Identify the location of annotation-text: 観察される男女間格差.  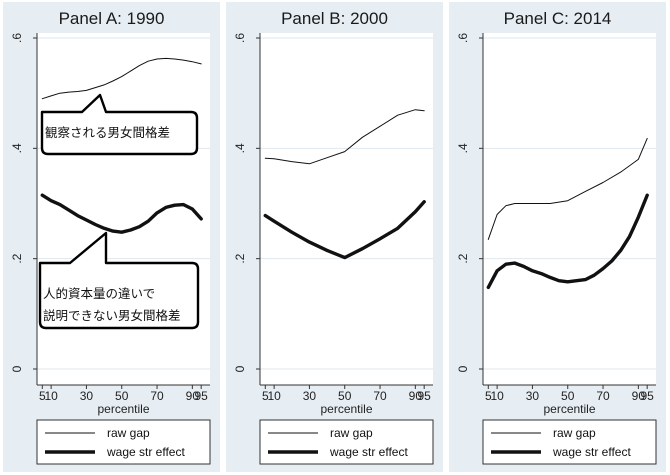
(107, 132).